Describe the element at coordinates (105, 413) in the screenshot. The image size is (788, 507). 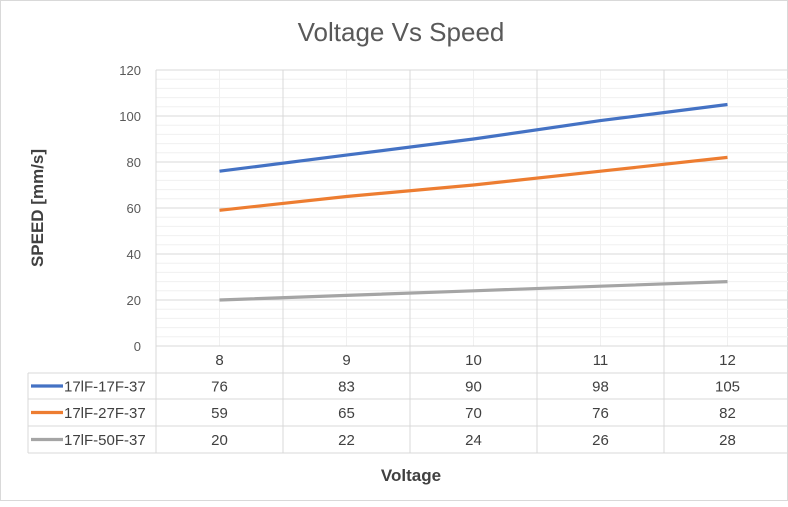
I see `legend-label: 17lF-27F-37` at that location.